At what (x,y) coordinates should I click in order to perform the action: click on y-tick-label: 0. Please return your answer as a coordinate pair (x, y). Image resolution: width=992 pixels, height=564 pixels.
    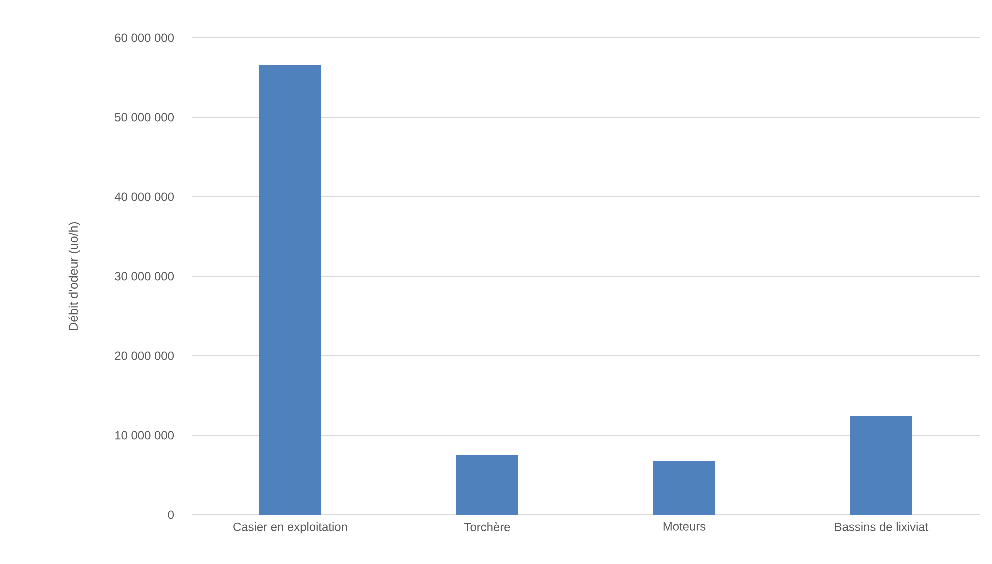
    Looking at the image, I should click on (171, 515).